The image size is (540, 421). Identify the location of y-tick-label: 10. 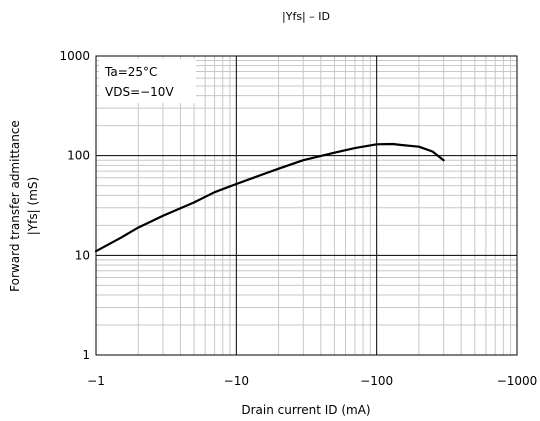
(82, 255).